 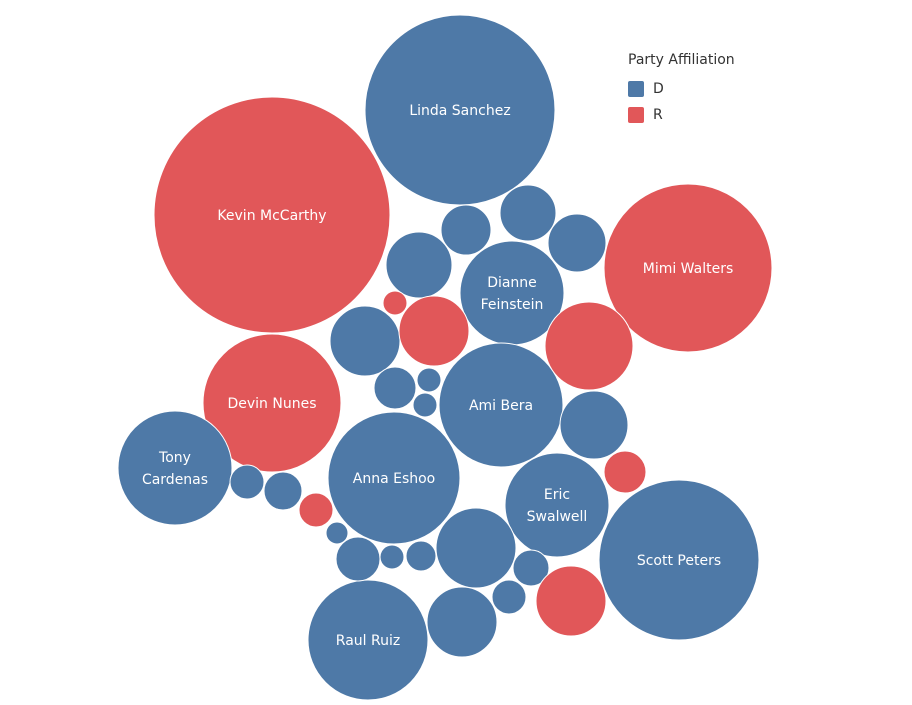 I want to click on bubble-tony-cardenas, so click(x=175, y=468).